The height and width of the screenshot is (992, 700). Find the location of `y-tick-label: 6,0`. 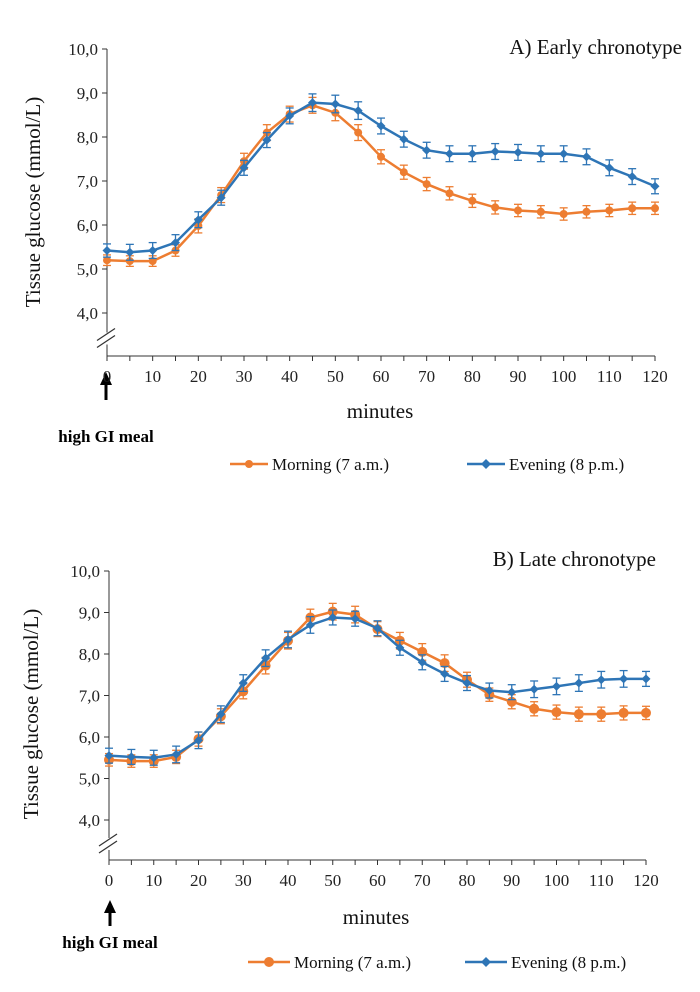

y-tick-label: 6,0 is located at coordinates (87, 225).